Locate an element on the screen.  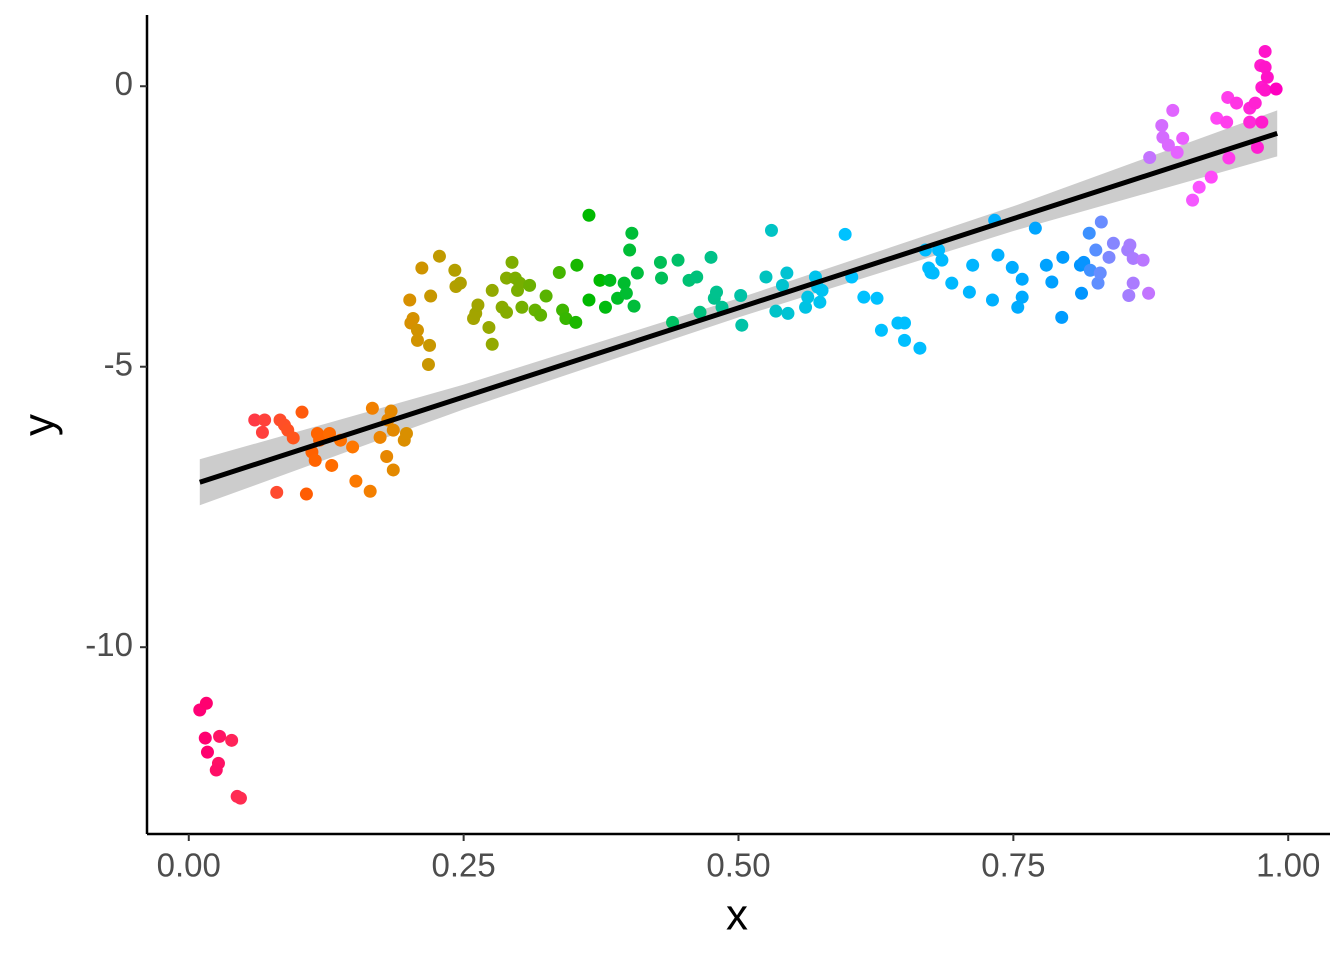
x-tick-label: 1.00 is located at coordinates (1288, 865).